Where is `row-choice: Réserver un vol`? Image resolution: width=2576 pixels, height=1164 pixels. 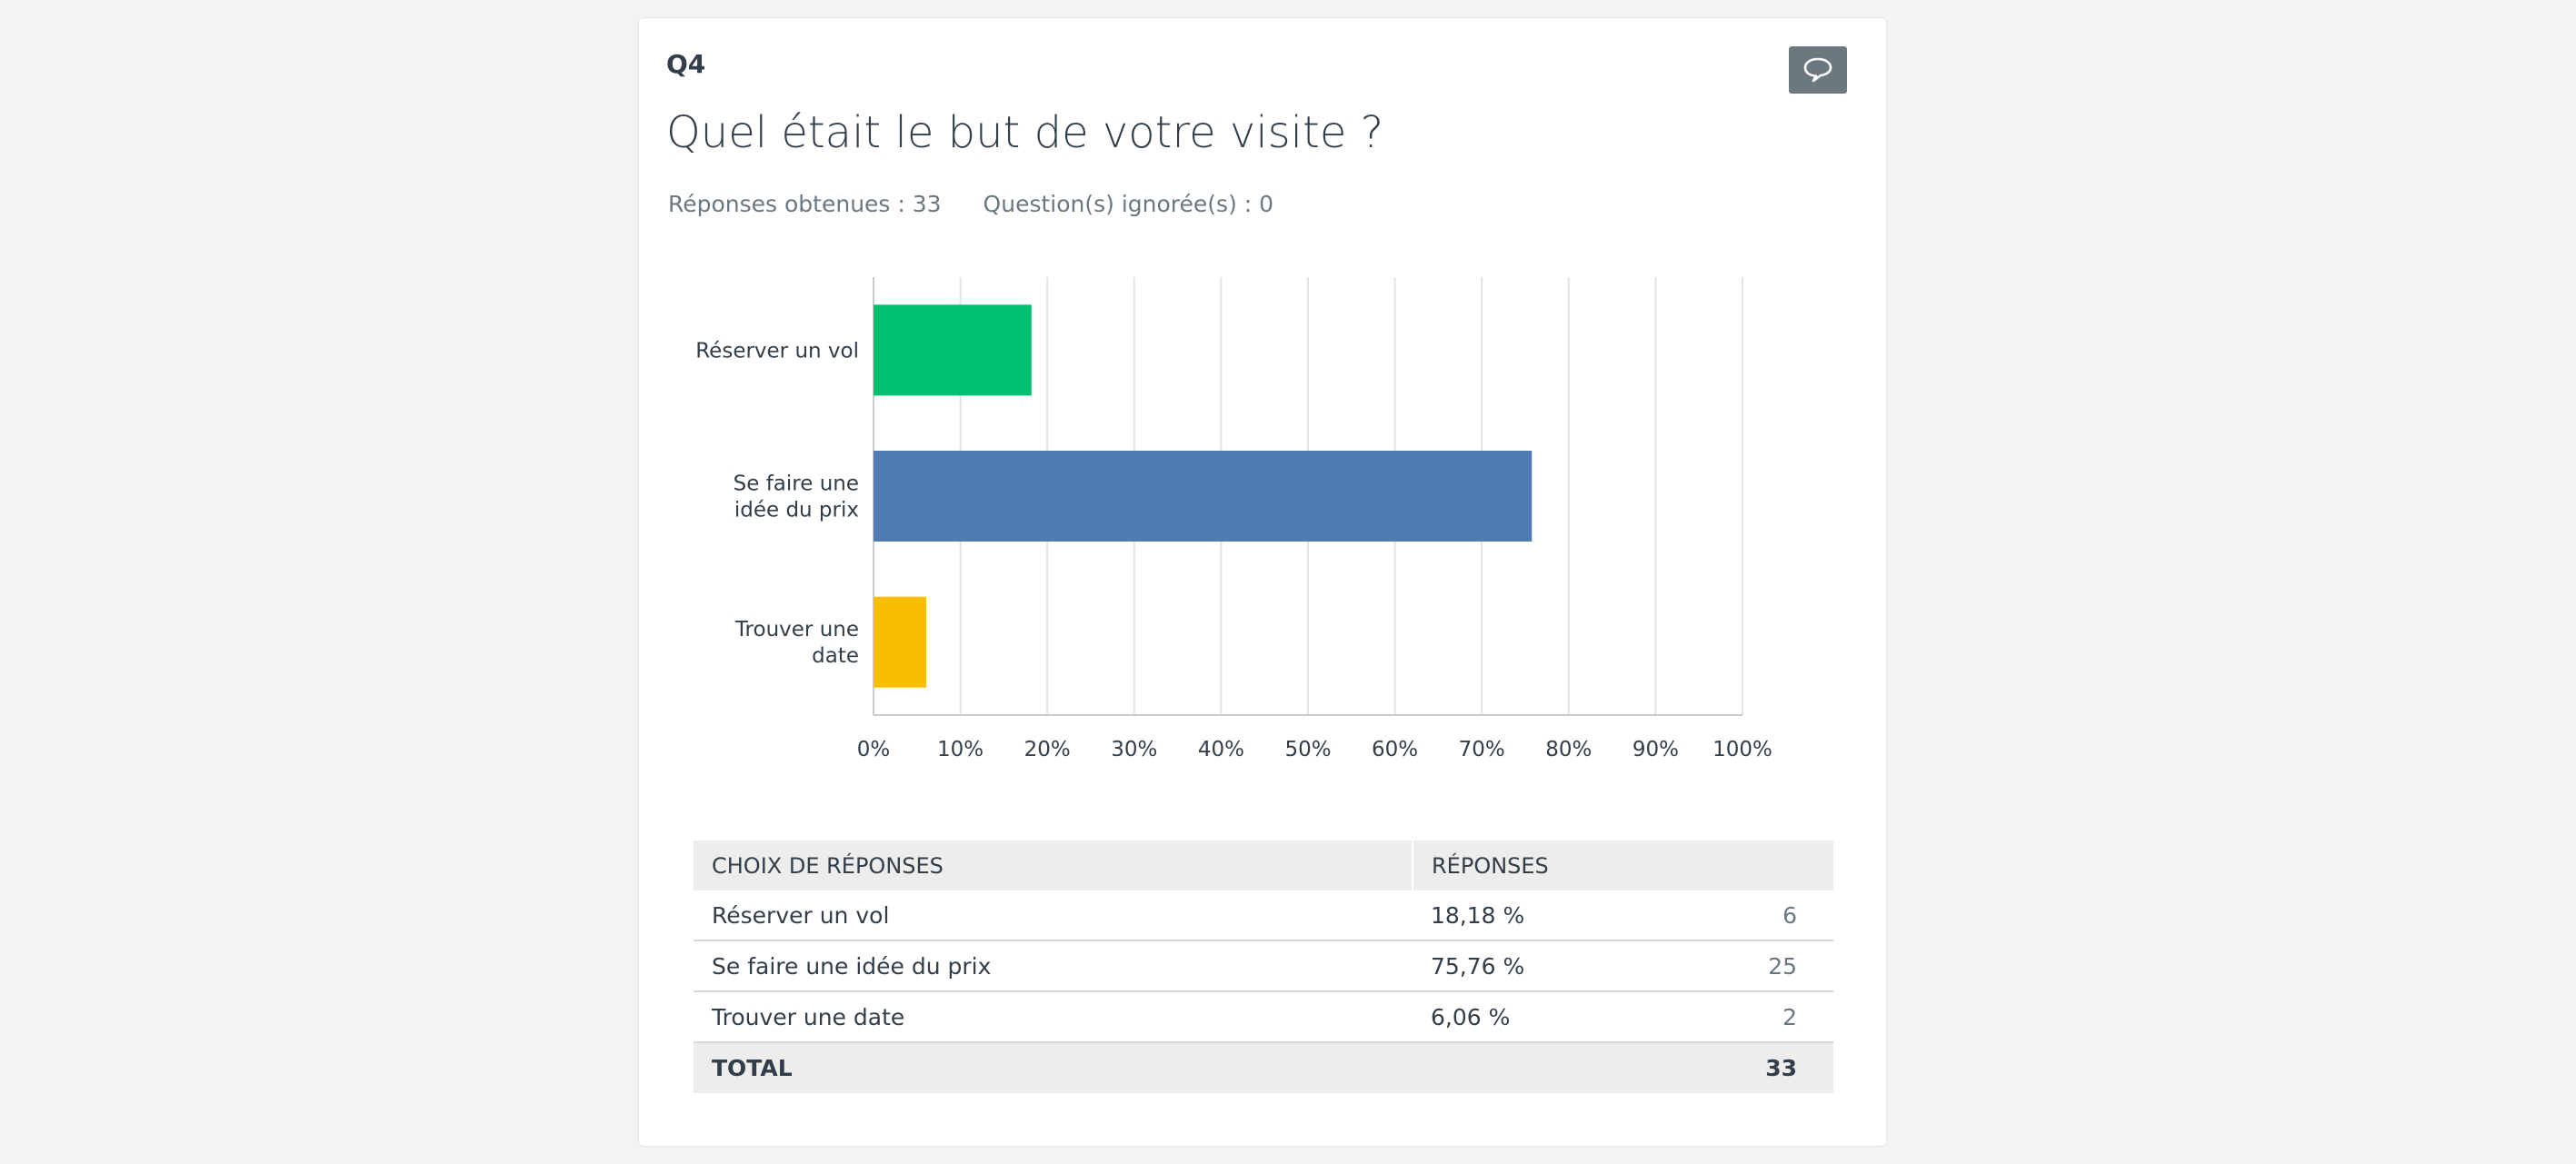
row-choice: Réserver un vol is located at coordinates (1053, 916).